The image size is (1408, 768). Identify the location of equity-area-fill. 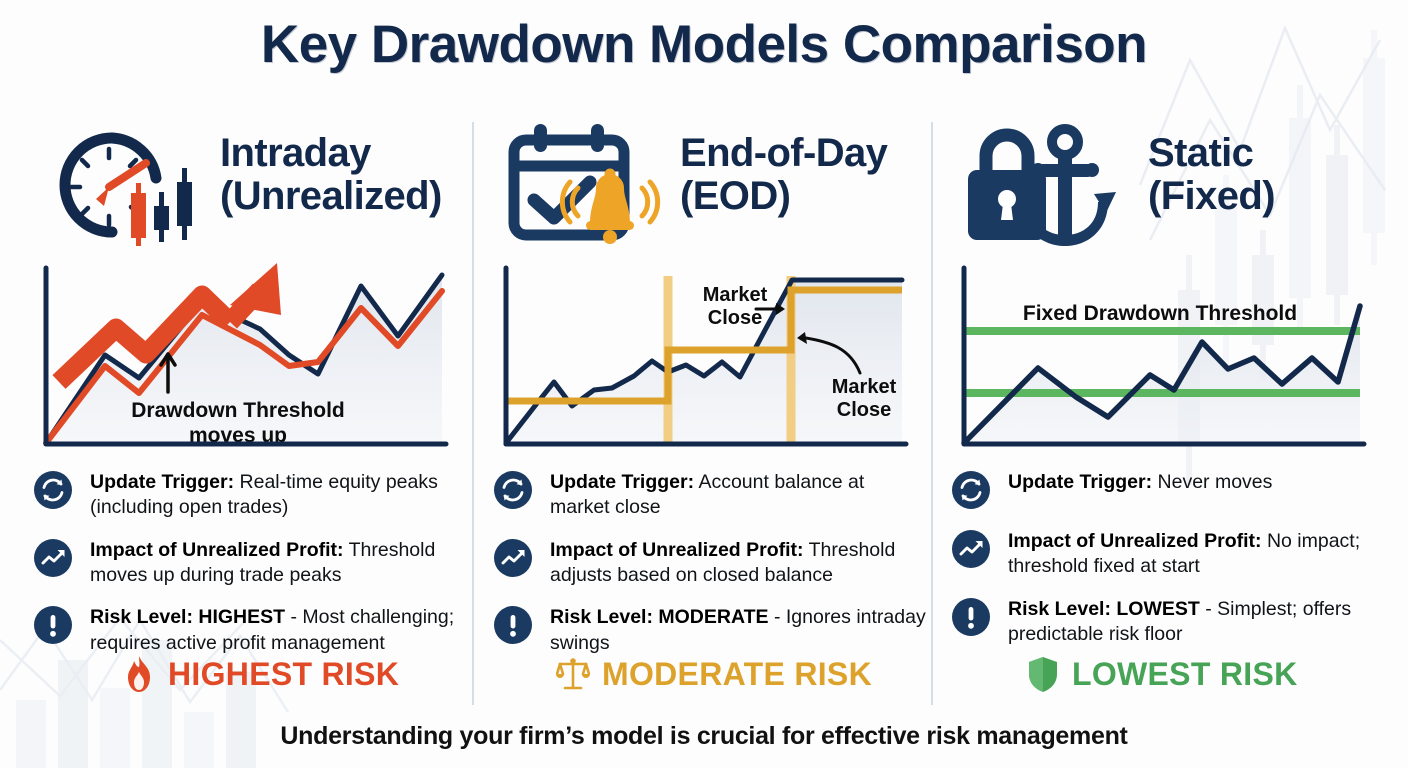
(1162, 374).